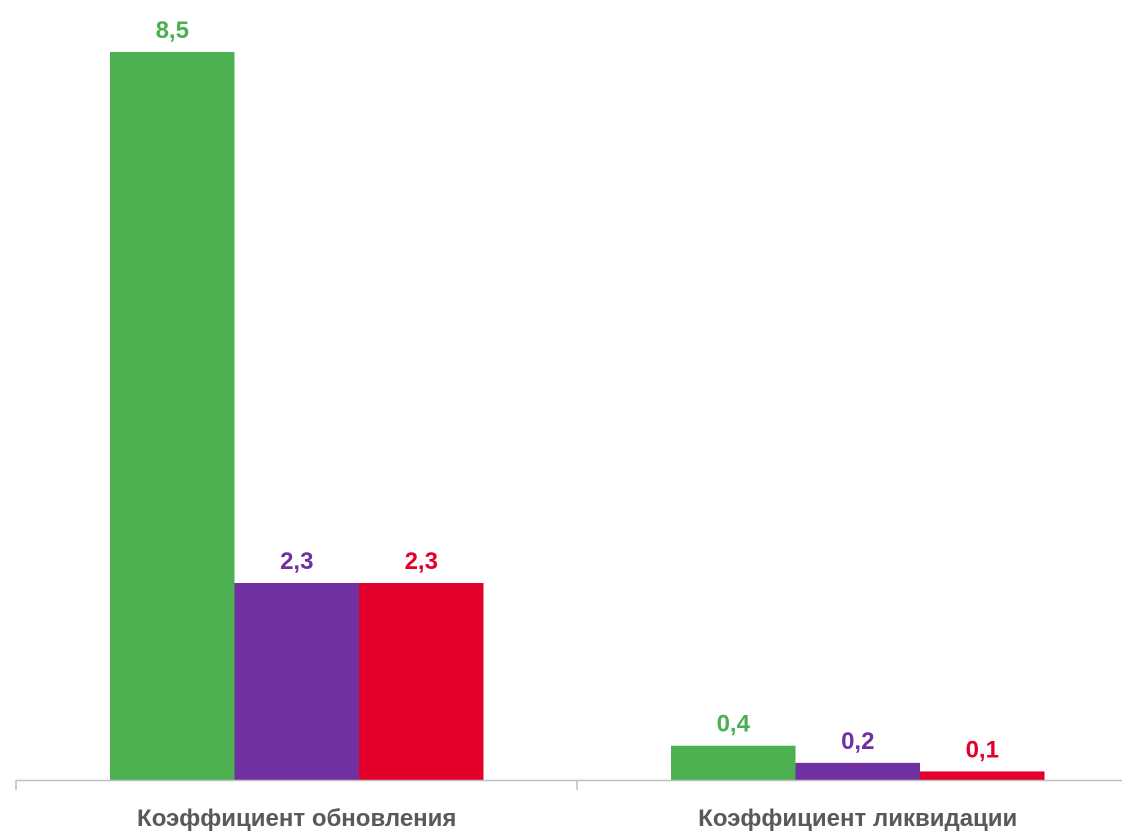  I want to click on value-label-2-series-2: 0,2, so click(857, 741).